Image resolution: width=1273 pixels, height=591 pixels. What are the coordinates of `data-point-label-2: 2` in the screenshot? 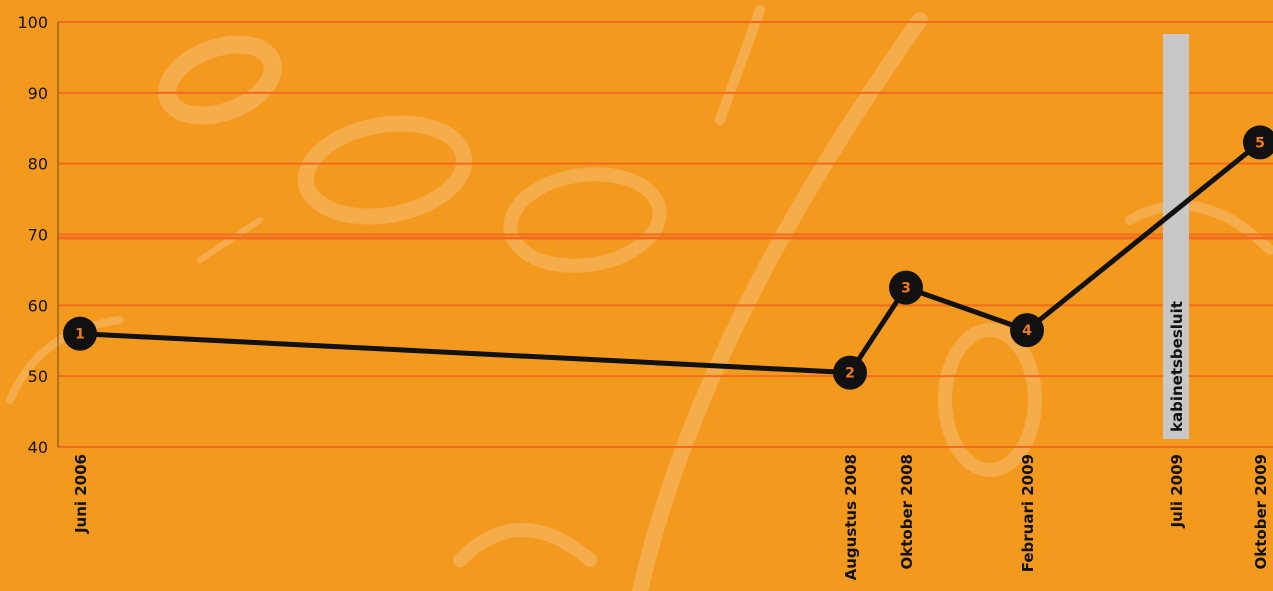 It's located at (850, 374).